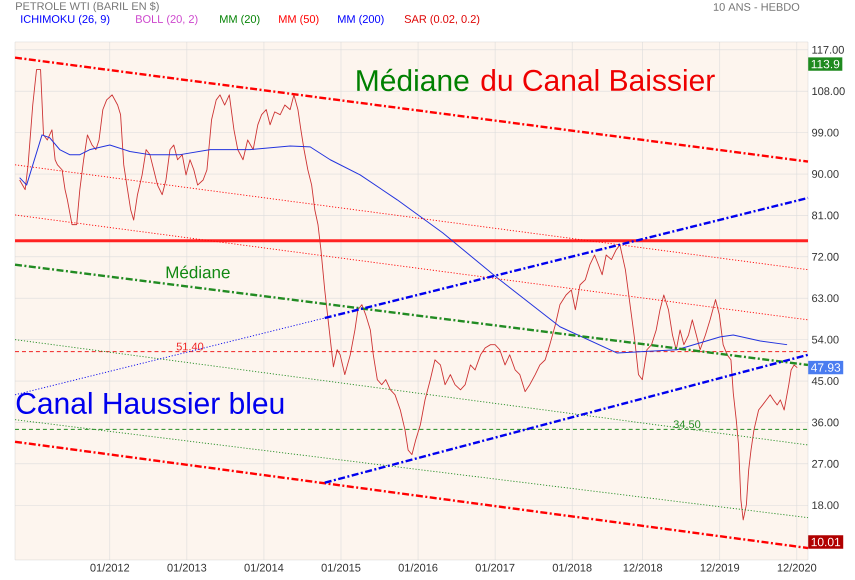  Describe the element at coordinates (825, 464) in the screenshot. I see `y-tick-label: 27.00` at that location.